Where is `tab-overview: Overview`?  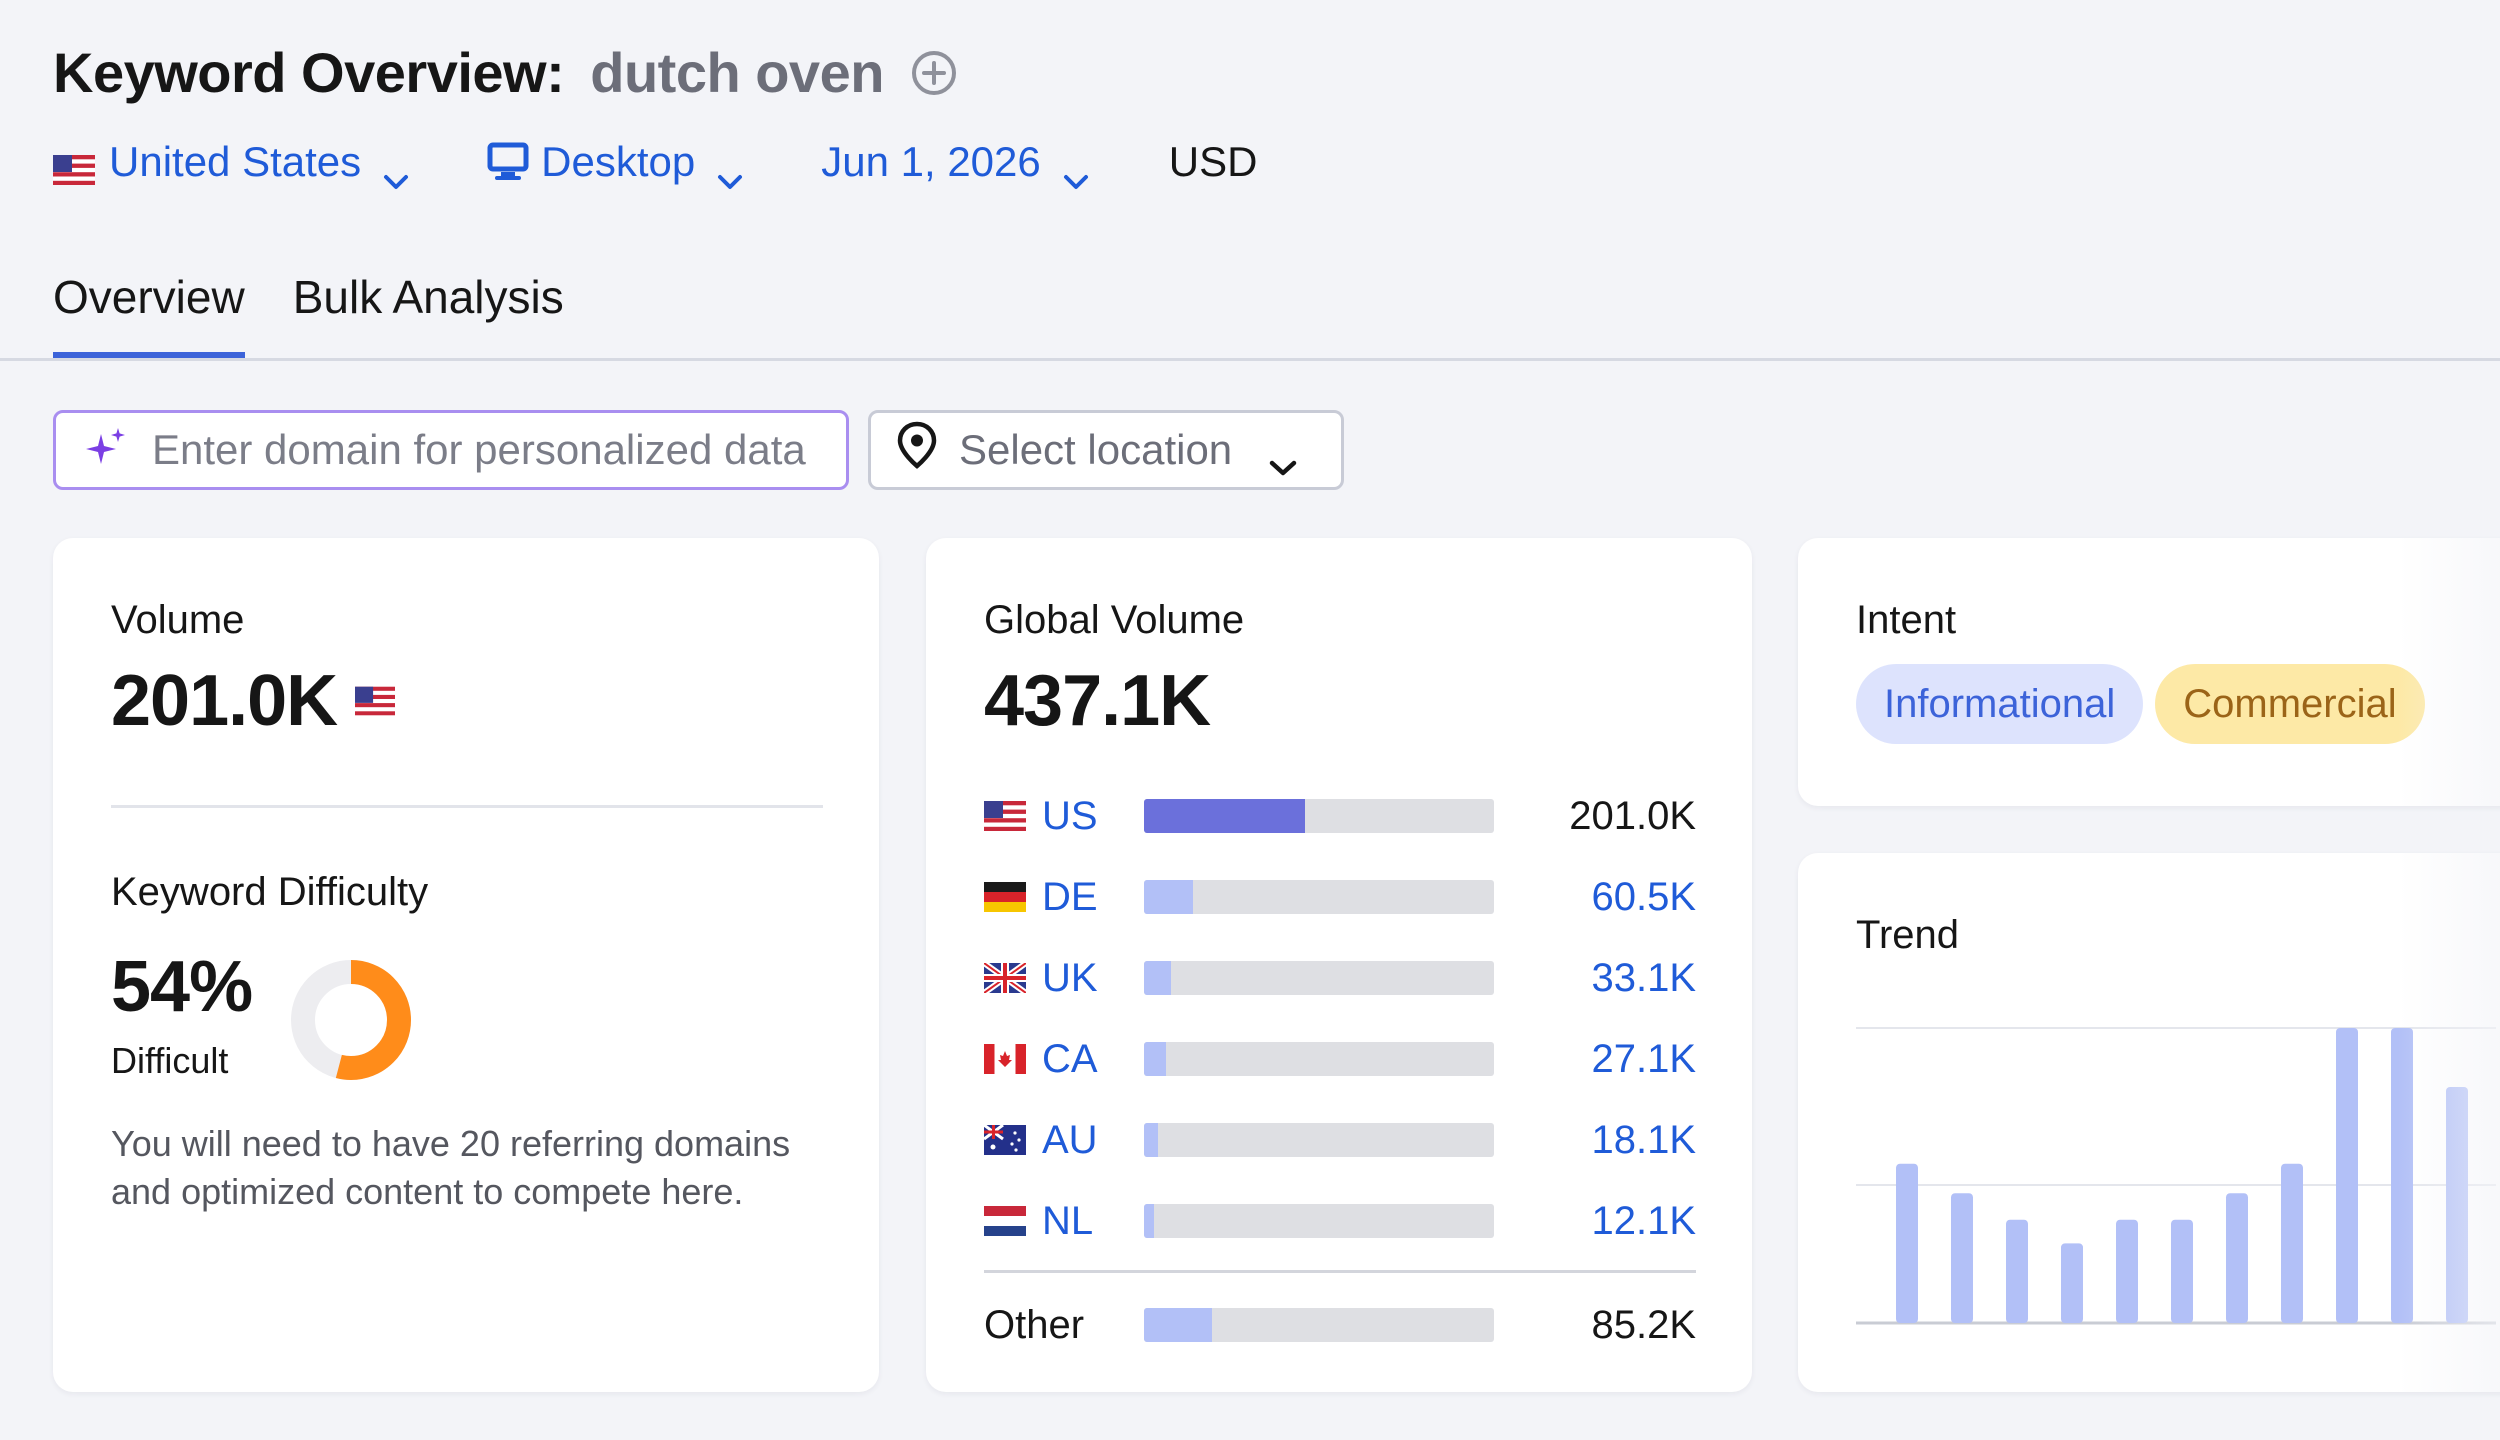
tab-overview: Overview is located at coordinates (149, 314).